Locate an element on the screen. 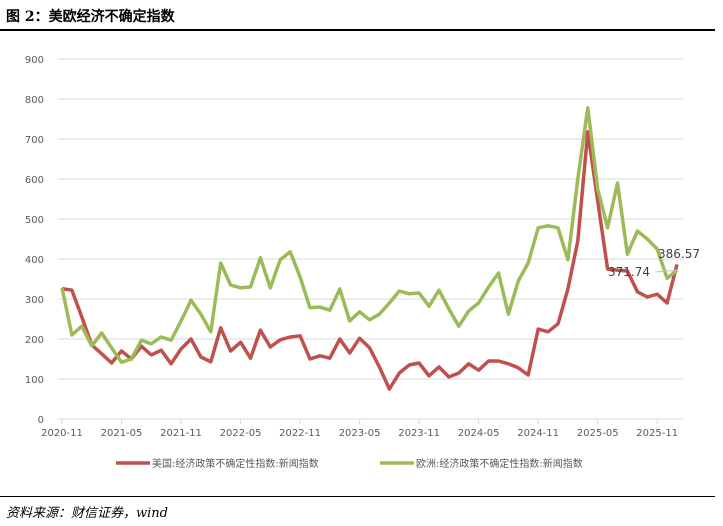  y-tick-label: 800 is located at coordinates (34, 100).